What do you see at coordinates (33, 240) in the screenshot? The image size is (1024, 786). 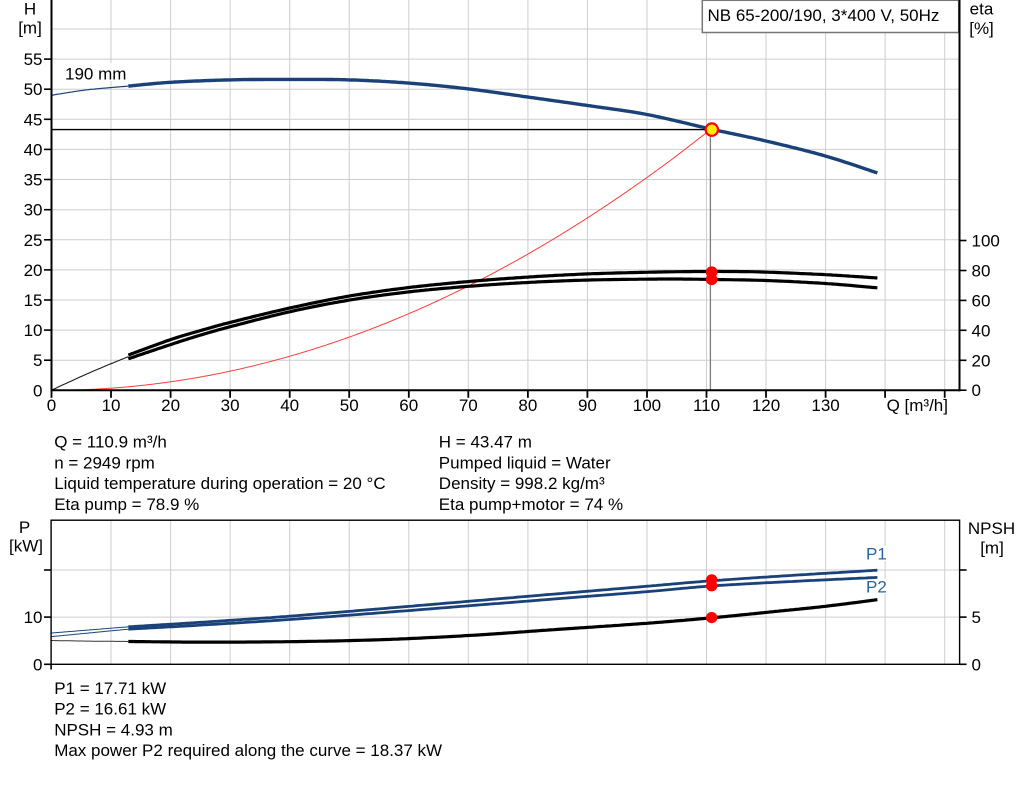 I see `svg-text: 25` at bounding box center [33, 240].